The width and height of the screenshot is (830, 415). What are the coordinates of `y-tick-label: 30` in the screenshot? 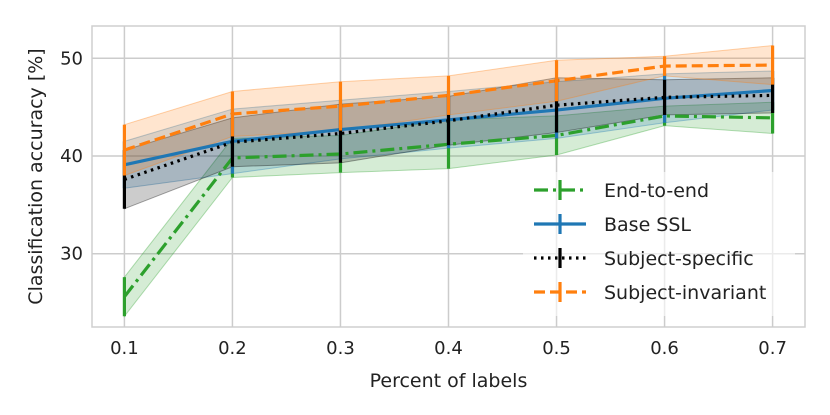 It's located at (71, 254).